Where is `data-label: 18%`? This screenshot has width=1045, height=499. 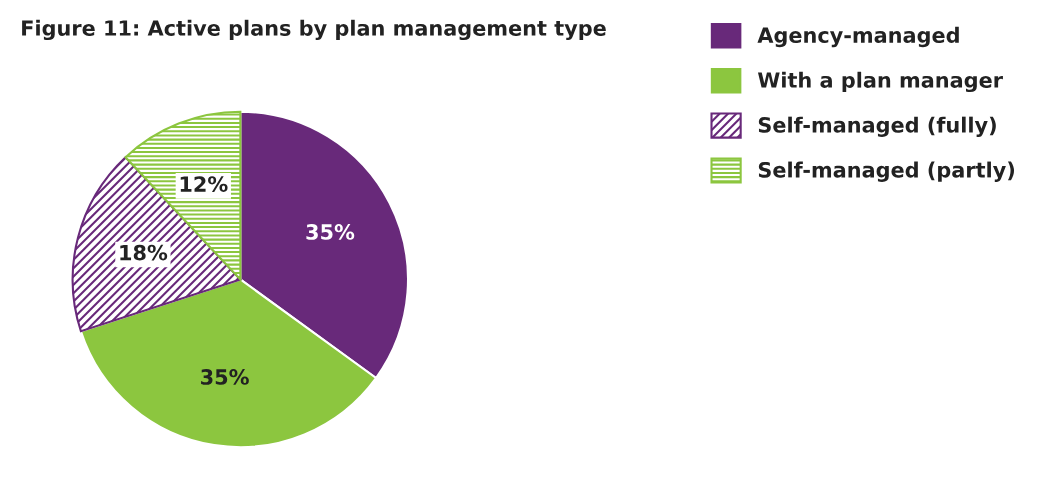 data-label: 18% is located at coordinates (144, 252).